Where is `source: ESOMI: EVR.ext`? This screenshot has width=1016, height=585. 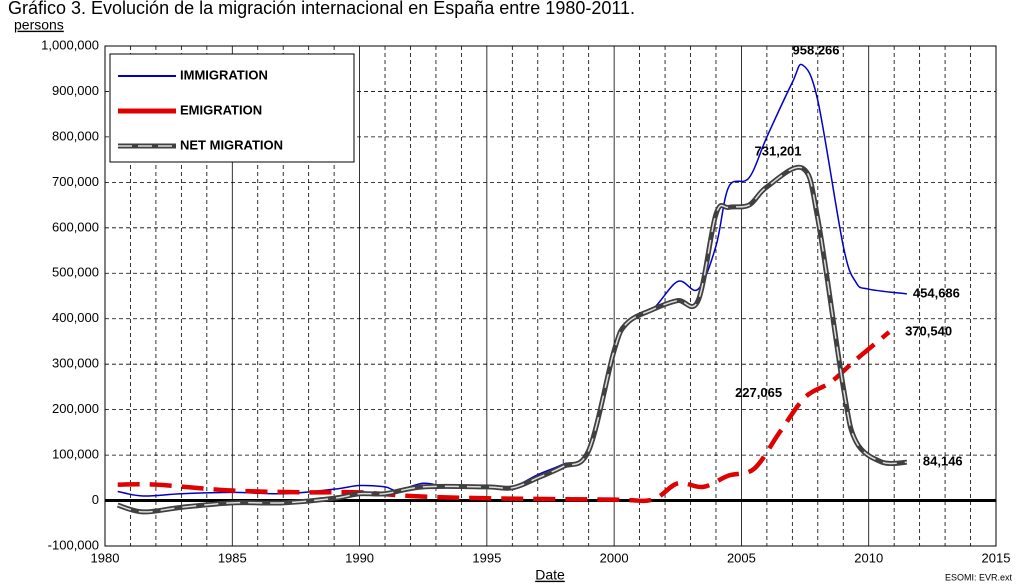
source: ESOMI: EVR.ext is located at coordinates (979, 577).